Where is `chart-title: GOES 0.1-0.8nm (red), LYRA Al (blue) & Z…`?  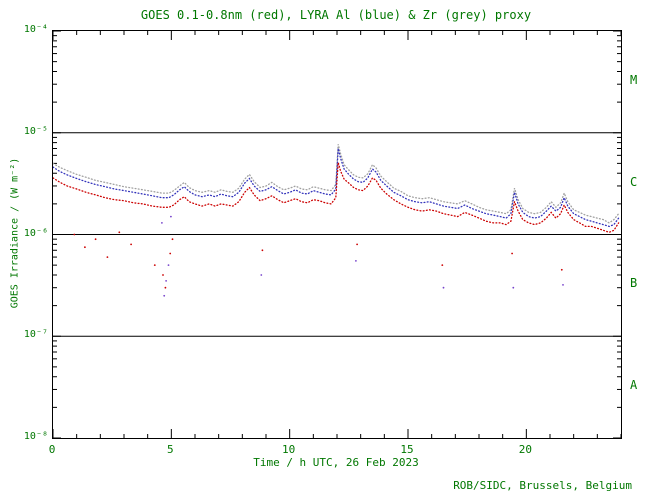
chart-title: GOES 0.1-0.8nm (red), LYRA Al (blue) & Z… is located at coordinates (336, 15).